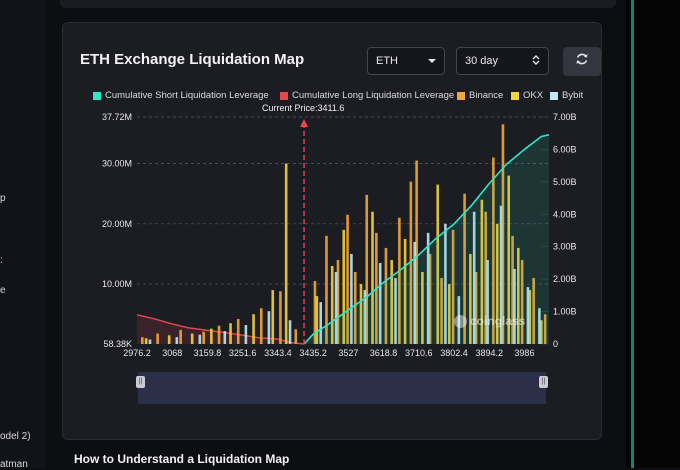  Describe the element at coordinates (527, 95) in the screenshot. I see `legend-item-okx: OKX` at that location.